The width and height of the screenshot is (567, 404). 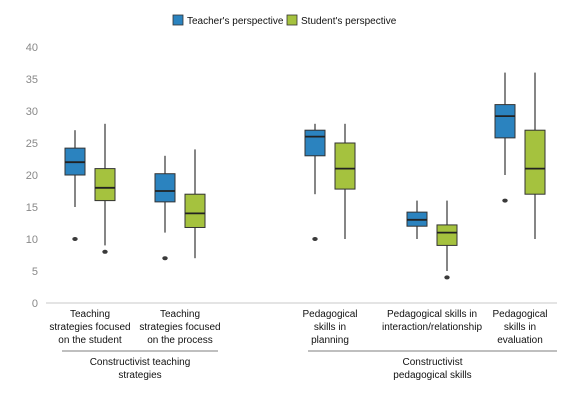 What do you see at coordinates (32, 48) in the screenshot?
I see `y-tick-label: 40` at bounding box center [32, 48].